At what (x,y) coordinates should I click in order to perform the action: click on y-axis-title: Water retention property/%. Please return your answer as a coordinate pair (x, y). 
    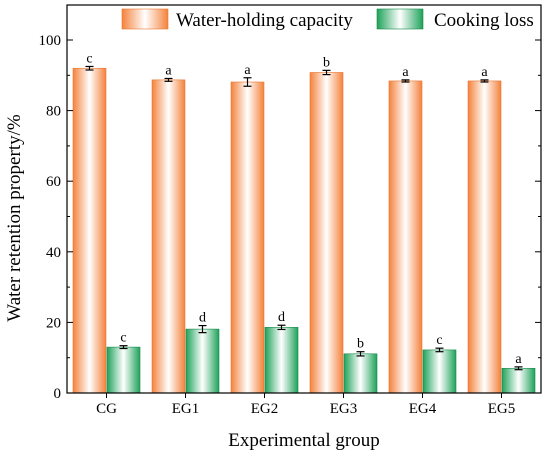
    Looking at the image, I should click on (14, 218).